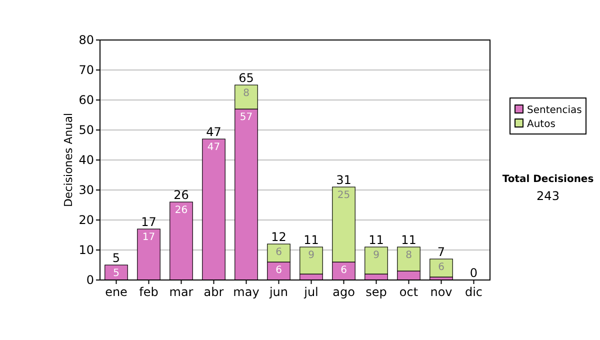 The width and height of the screenshot is (600, 340). I want to click on y-tick-label: 30, so click(86, 190).